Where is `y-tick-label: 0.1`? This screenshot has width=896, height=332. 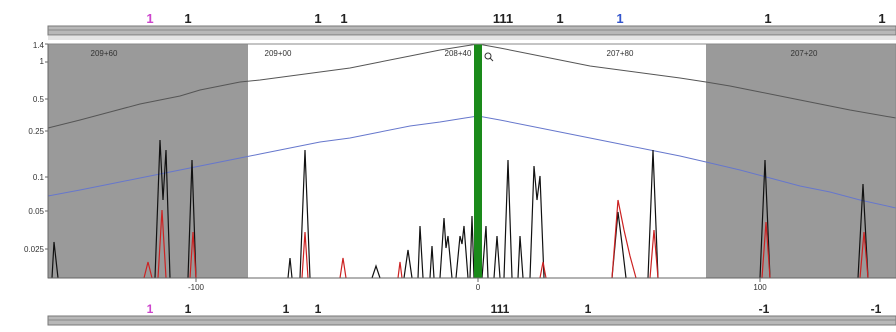
y-tick-label: 0.1 is located at coordinates (39, 177).